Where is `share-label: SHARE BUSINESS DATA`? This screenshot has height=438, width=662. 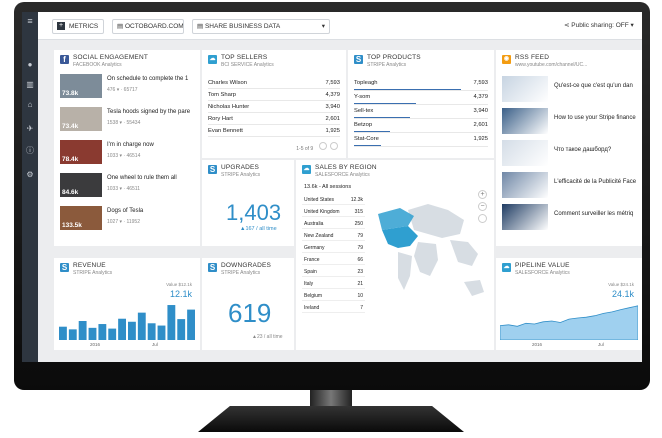
share-label: SHARE BUSINESS DATA is located at coordinates (242, 26).